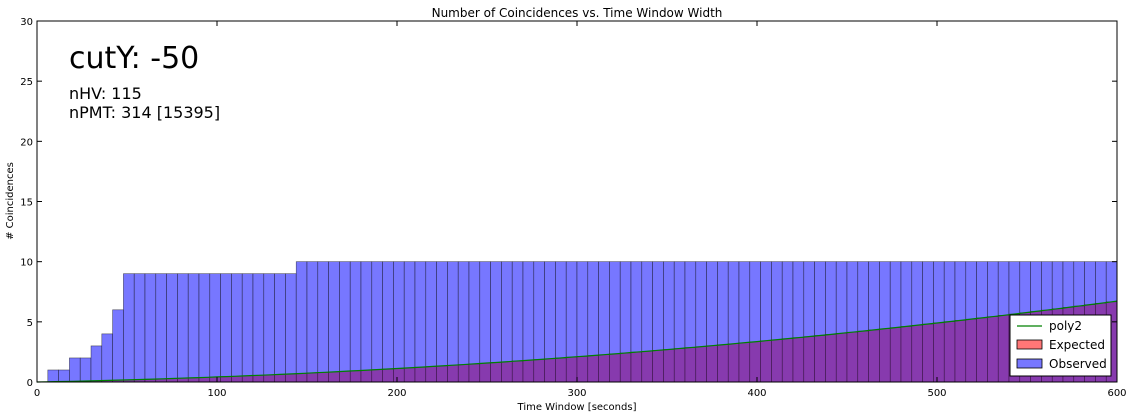 Image resolution: width=1133 pixels, height=418 pixels. I want to click on nhv-annotation: nHV: 115, so click(105, 93).